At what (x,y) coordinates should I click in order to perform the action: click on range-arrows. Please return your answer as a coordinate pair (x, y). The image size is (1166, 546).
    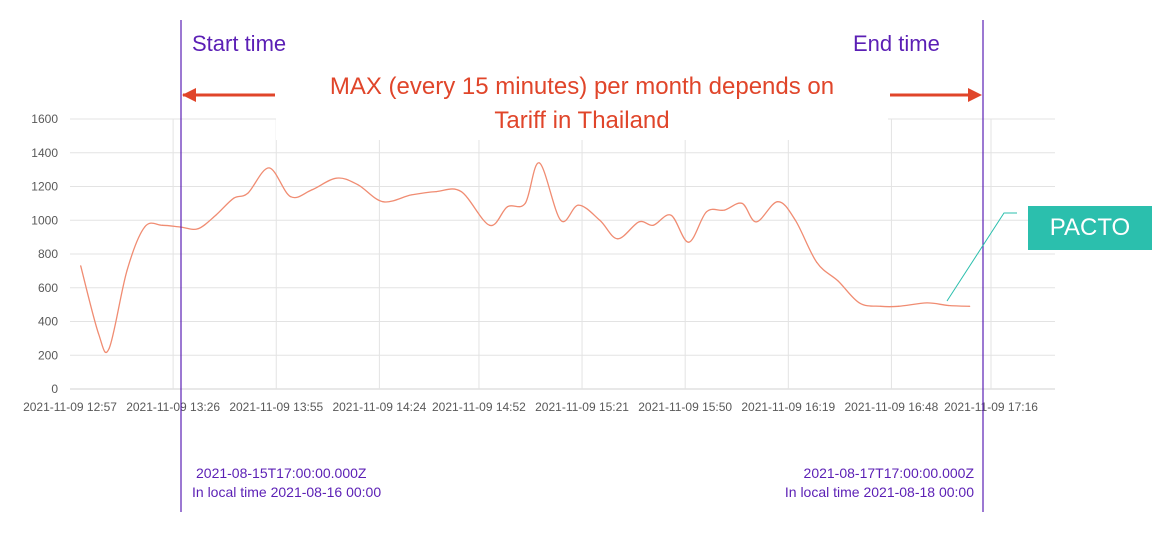
    Looking at the image, I should click on (582, 95).